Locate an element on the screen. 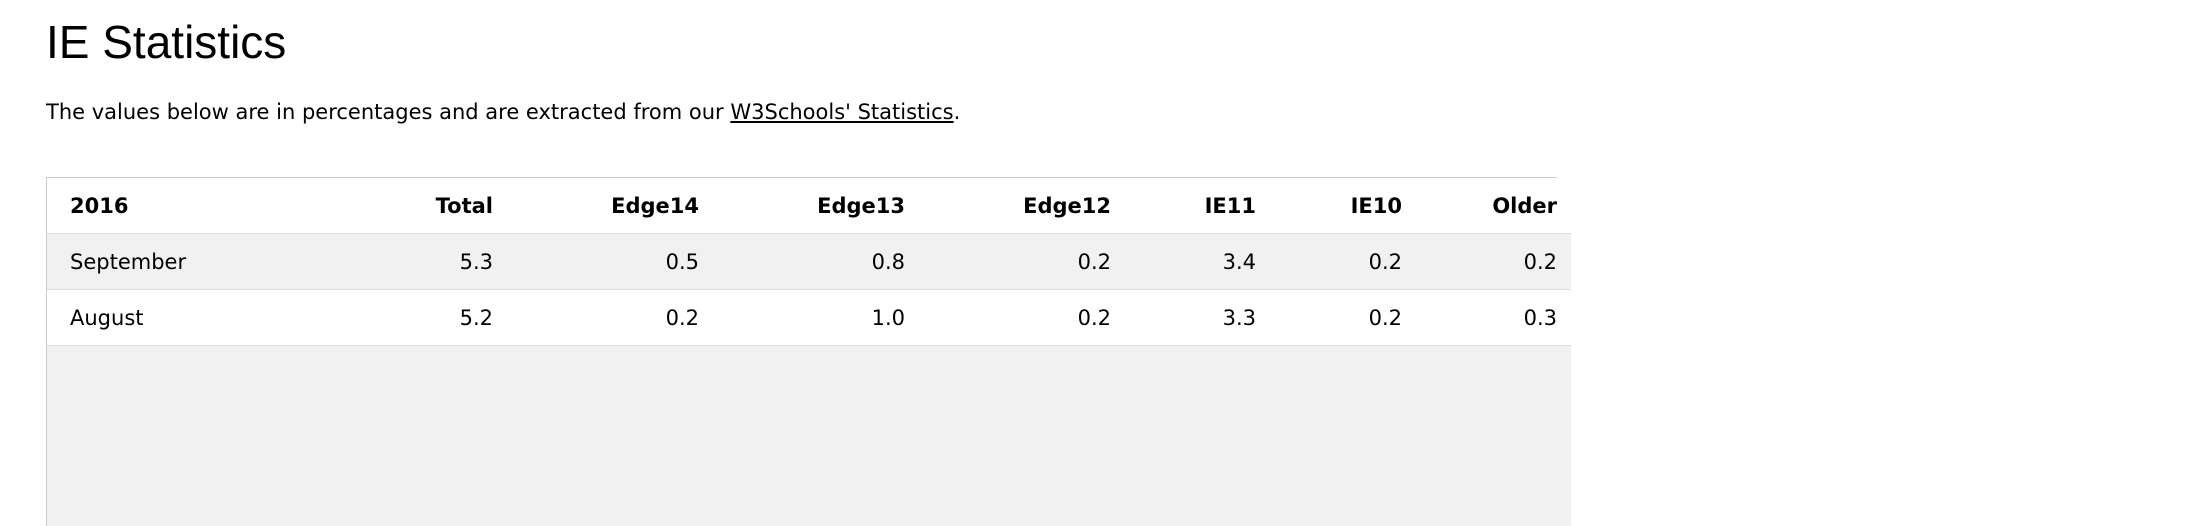  header-total: Total is located at coordinates (394, 206).